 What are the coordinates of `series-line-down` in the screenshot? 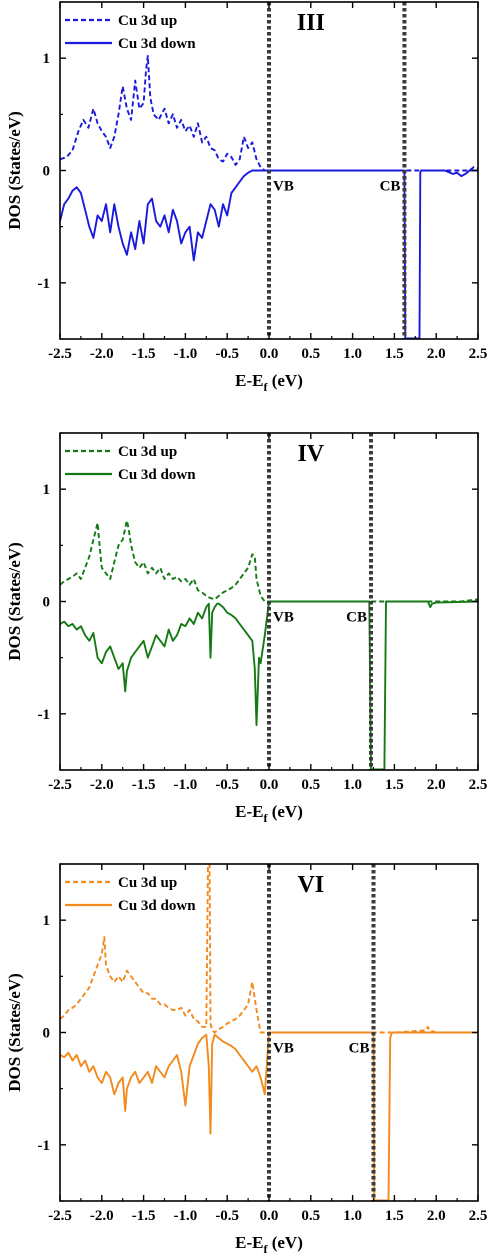 It's located at (269, 1116).